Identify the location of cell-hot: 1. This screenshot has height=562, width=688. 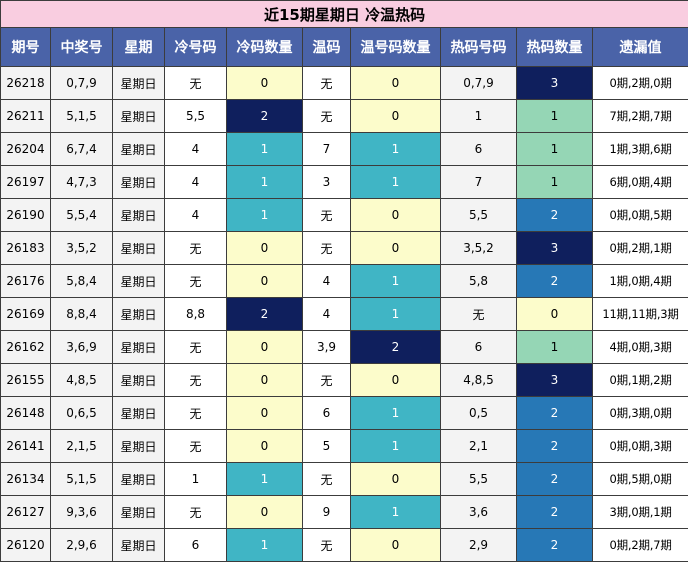
(479, 116).